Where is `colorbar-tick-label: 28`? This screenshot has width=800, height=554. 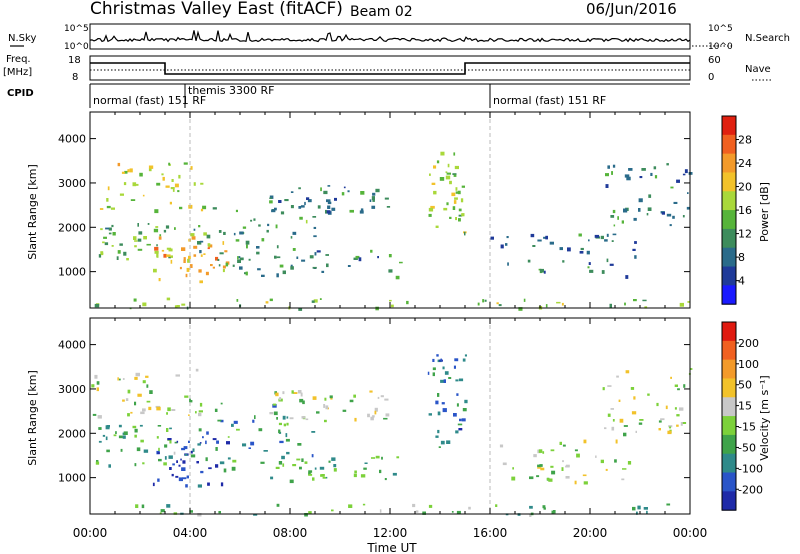 colorbar-tick-label: 28 is located at coordinates (745, 140).